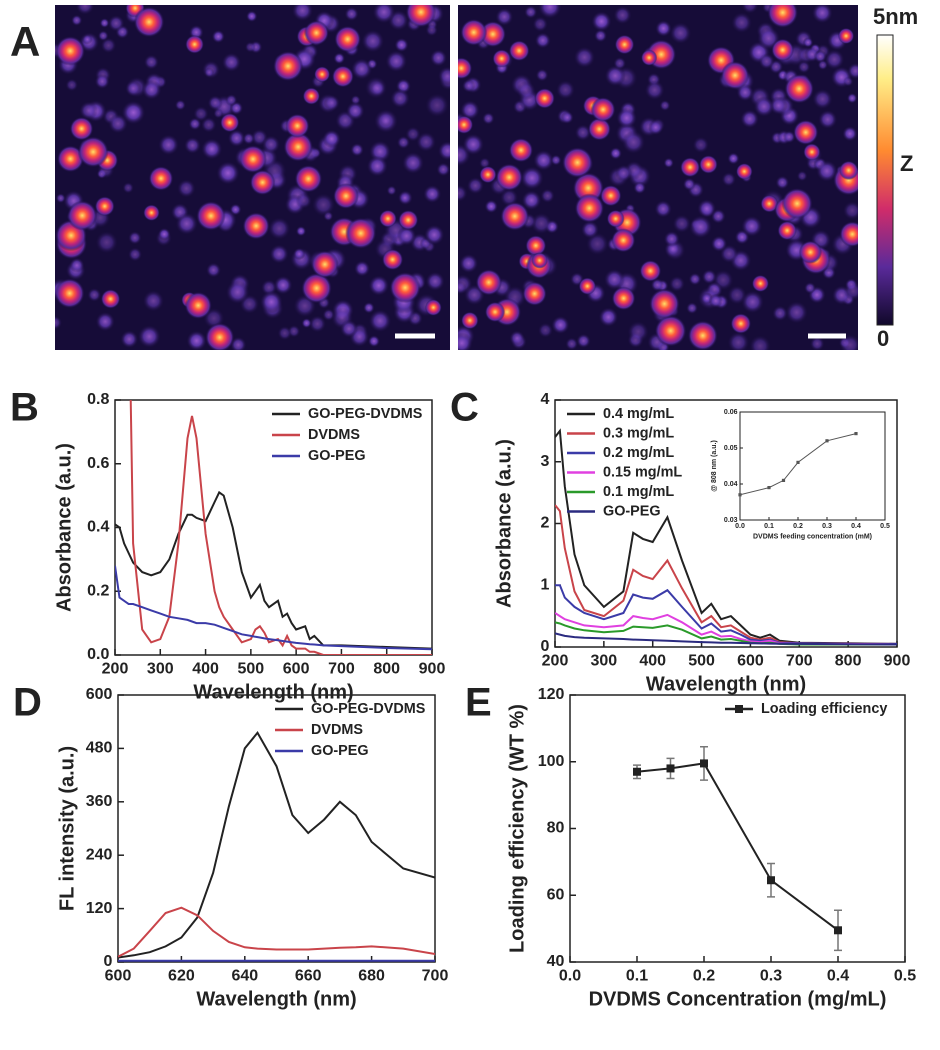 This screenshot has height=1050, width=940. What do you see at coordinates (604, 661) in the screenshot?
I see `x-tick-label: 300` at bounding box center [604, 661].